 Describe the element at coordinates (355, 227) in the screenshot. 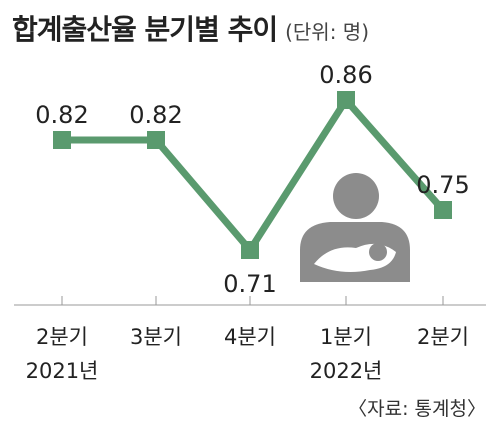

I see `mother-baby-icon` at that location.